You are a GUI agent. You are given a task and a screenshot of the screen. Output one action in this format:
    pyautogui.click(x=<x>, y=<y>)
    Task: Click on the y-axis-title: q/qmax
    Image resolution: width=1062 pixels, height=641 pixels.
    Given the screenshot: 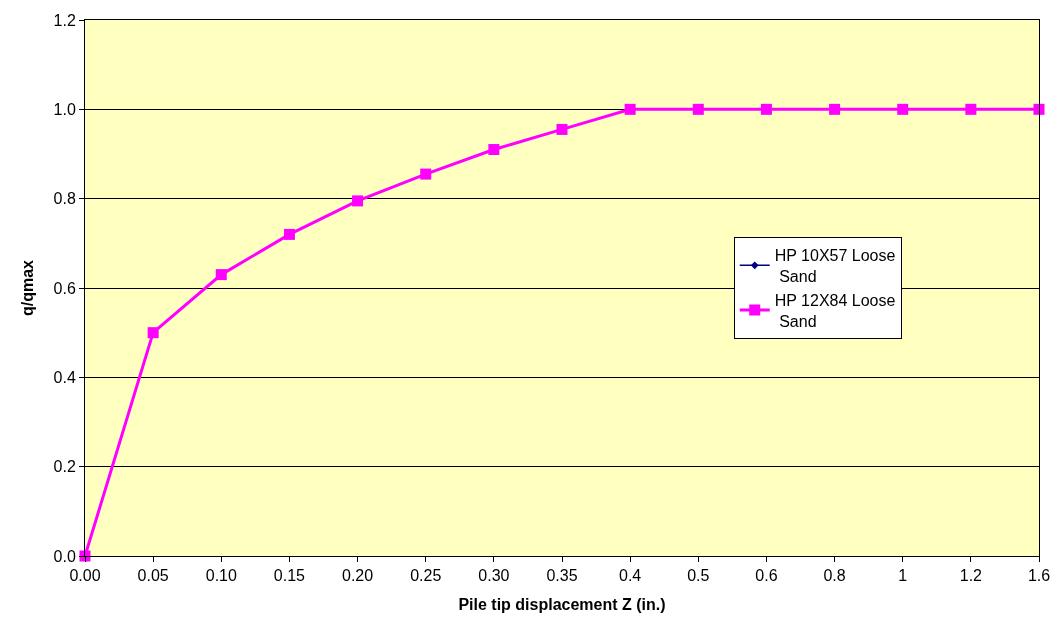 What is the action you would take?
    pyautogui.click(x=28, y=288)
    